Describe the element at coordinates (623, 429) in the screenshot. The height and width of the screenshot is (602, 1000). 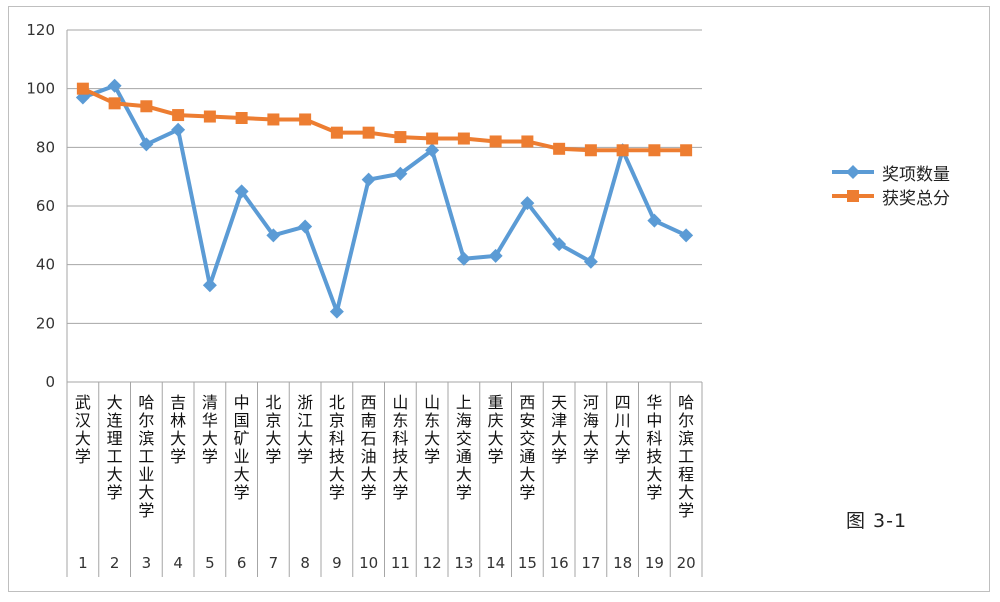
I see `category-label: 四川大学` at that location.